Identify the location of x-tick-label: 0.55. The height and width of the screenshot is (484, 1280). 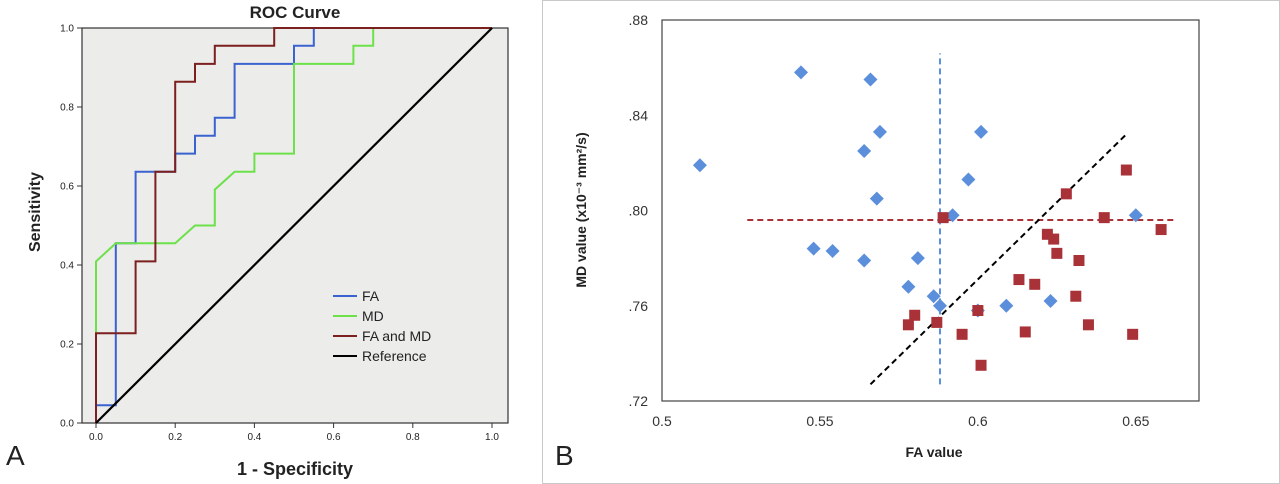
(819, 421).